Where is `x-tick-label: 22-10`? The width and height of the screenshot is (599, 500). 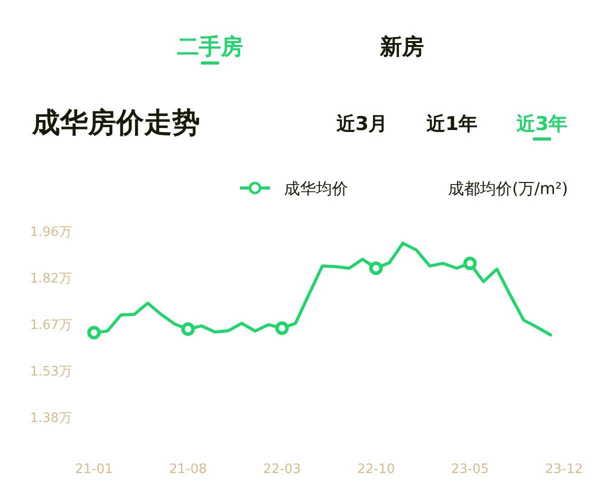
x-tick-label: 22-10 is located at coordinates (376, 469).